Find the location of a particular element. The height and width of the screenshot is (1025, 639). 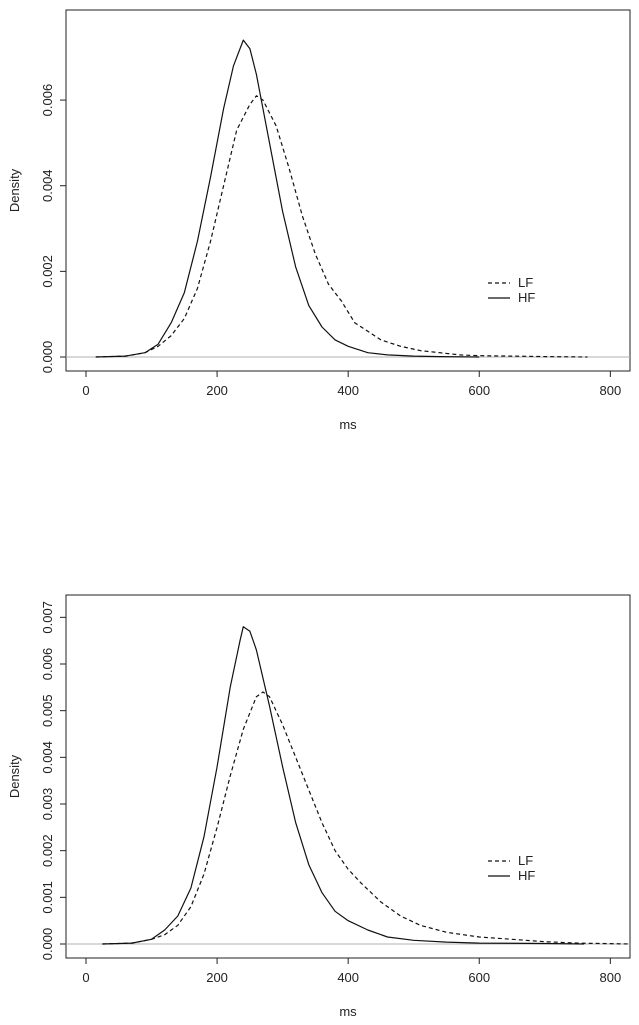

y-tick-label: 0.005 is located at coordinates (47, 710).